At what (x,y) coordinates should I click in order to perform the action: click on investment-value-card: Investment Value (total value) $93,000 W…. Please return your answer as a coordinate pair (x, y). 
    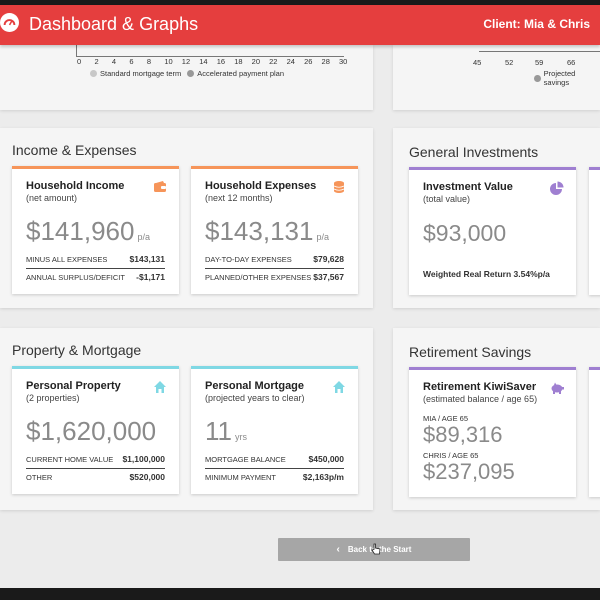
    Looking at the image, I should click on (492, 231).